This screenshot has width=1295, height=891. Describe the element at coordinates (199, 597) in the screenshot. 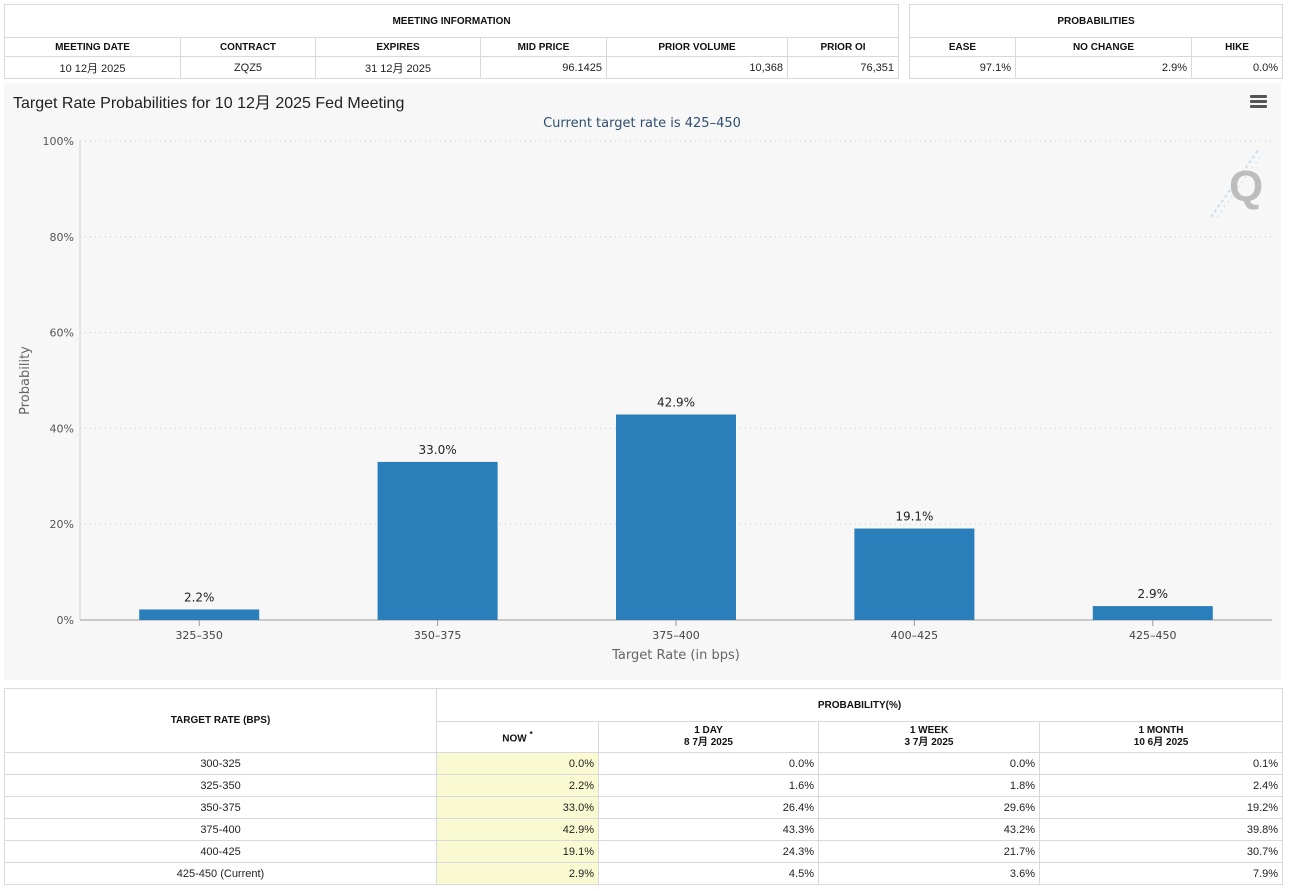

I see `bar-data-label: 2.2%` at that location.